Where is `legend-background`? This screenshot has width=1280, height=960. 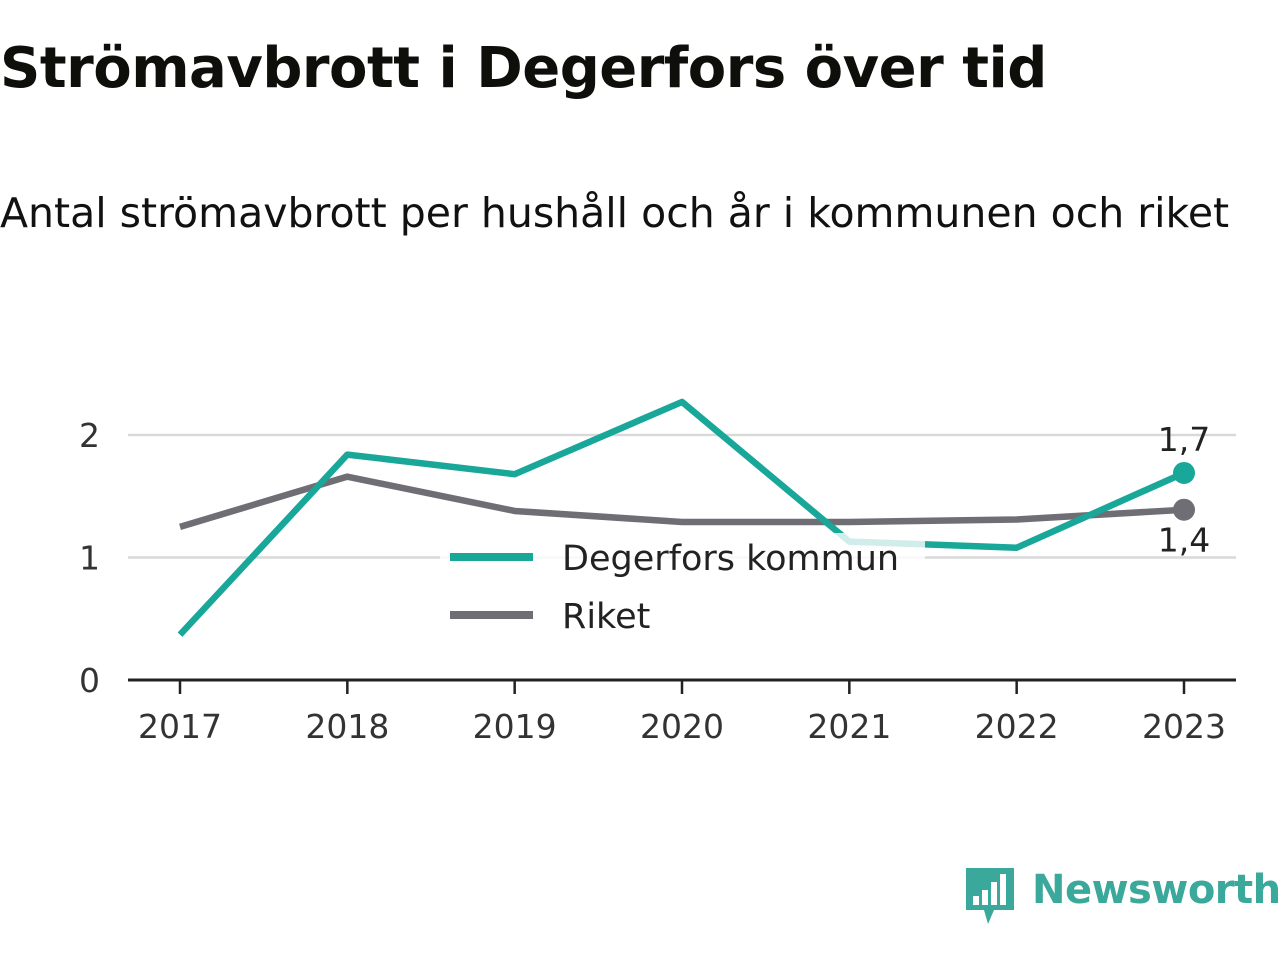
legend-background is located at coordinates (682, 588).